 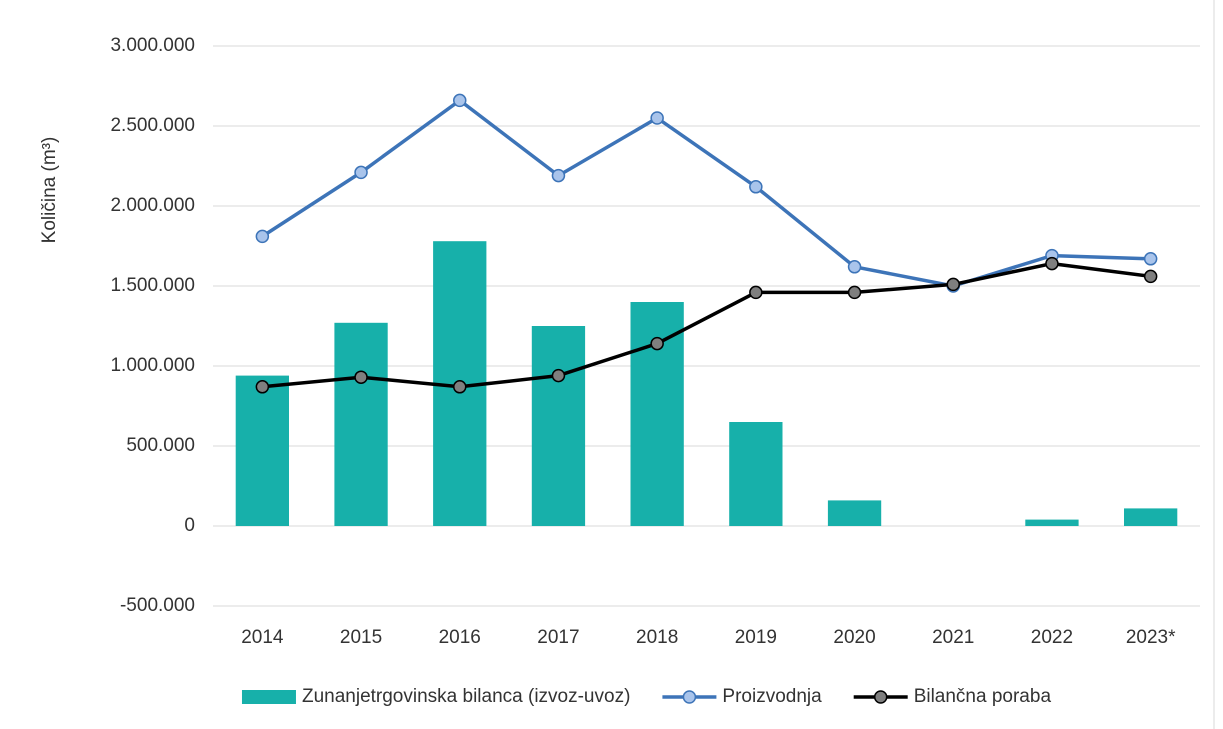 I want to click on x-tick-label: 2018, so click(x=657, y=637).